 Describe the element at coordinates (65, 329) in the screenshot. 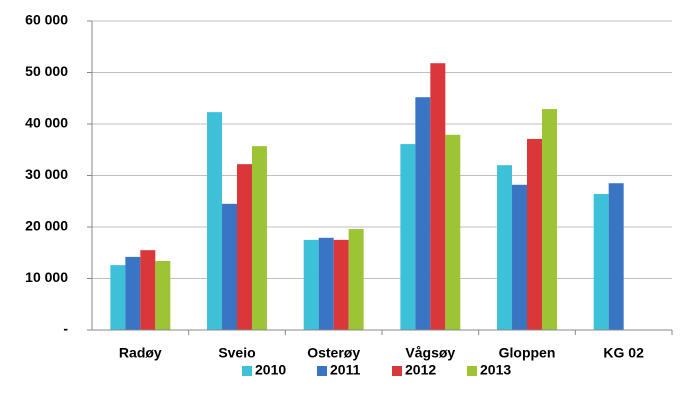

I see `y-tick-label: -` at that location.